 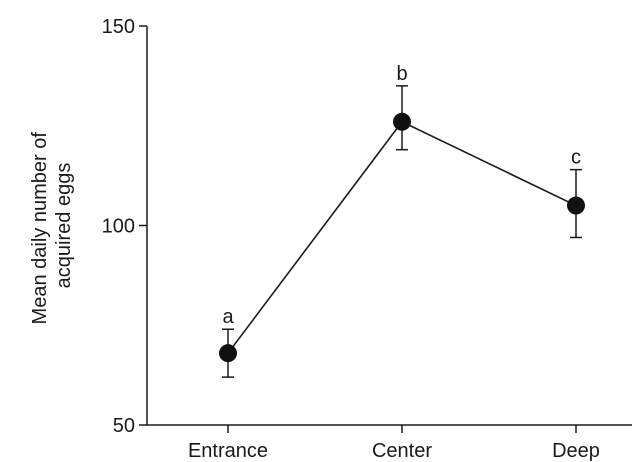 I want to click on x-ticks: Entrance Center Deep, so click(x=394, y=443).